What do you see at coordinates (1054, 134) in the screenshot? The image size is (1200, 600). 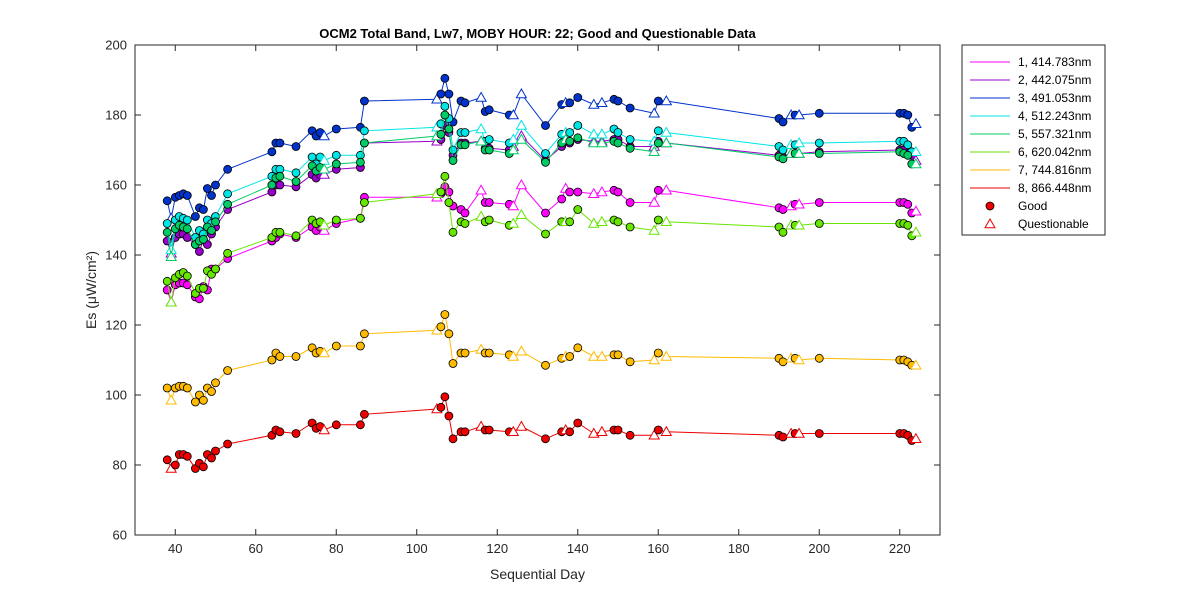 I see `legend-label-5: 5, 557.321nm` at bounding box center [1054, 134].